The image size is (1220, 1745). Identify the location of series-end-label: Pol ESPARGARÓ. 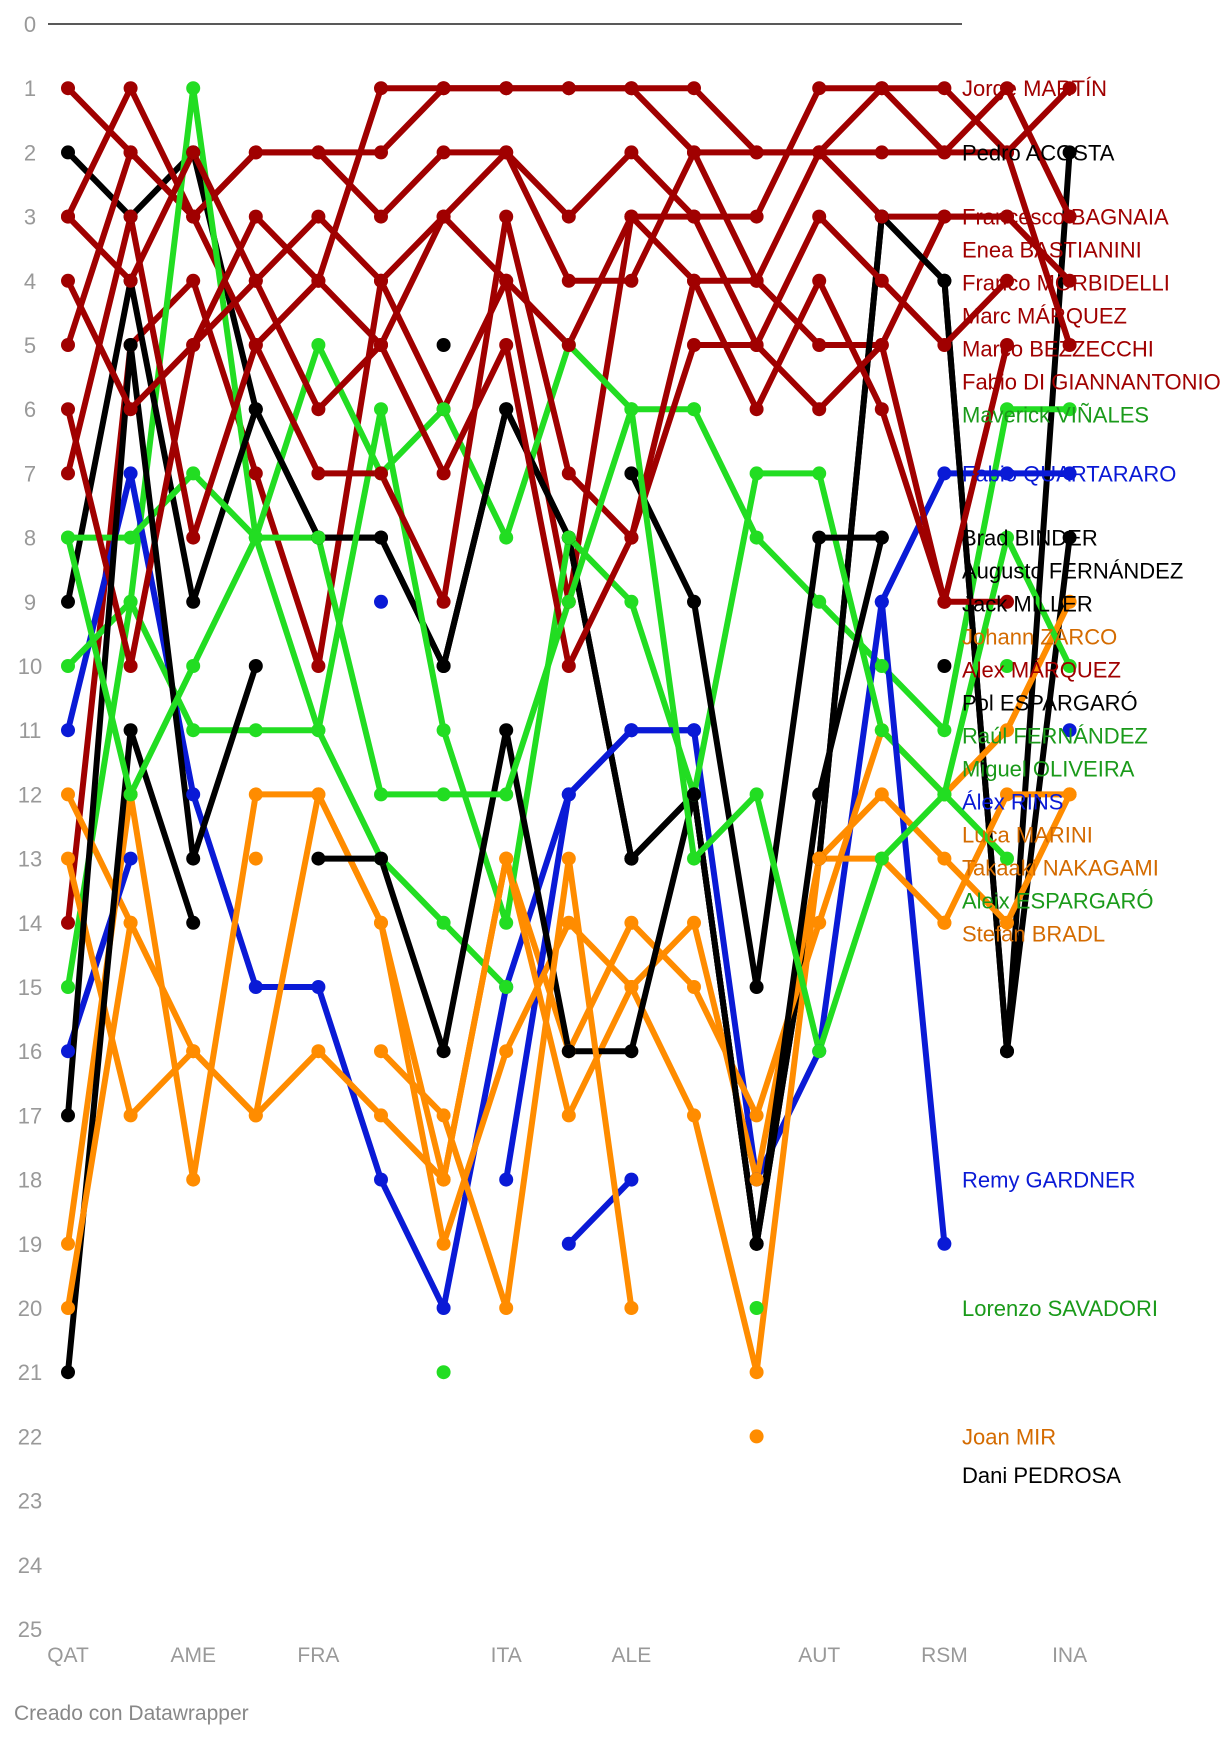
(1050, 703).